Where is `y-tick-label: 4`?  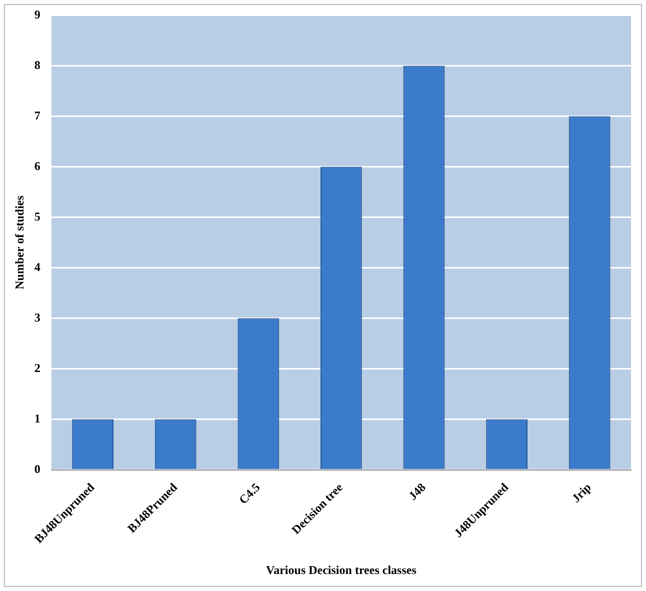
y-tick-label: 4 is located at coordinates (37, 267).